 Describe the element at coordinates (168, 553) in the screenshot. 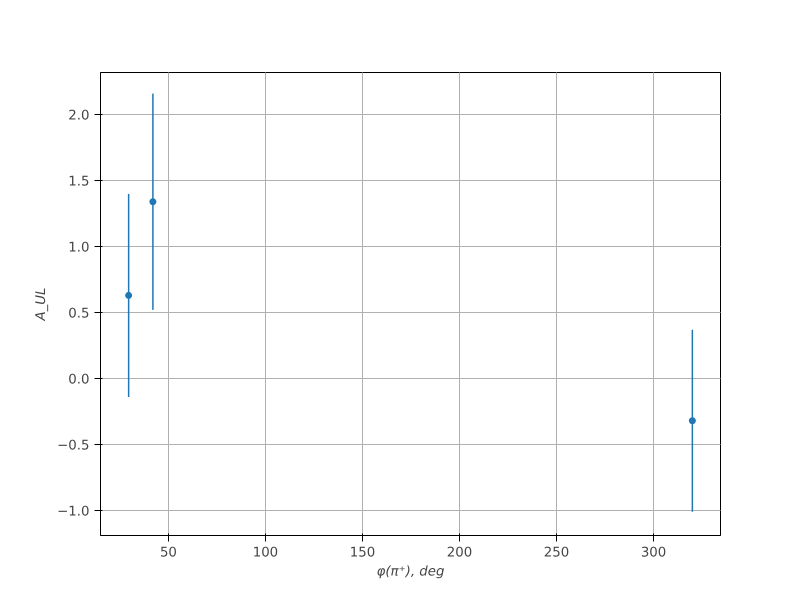

I see `x-tick-label: 50` at that location.